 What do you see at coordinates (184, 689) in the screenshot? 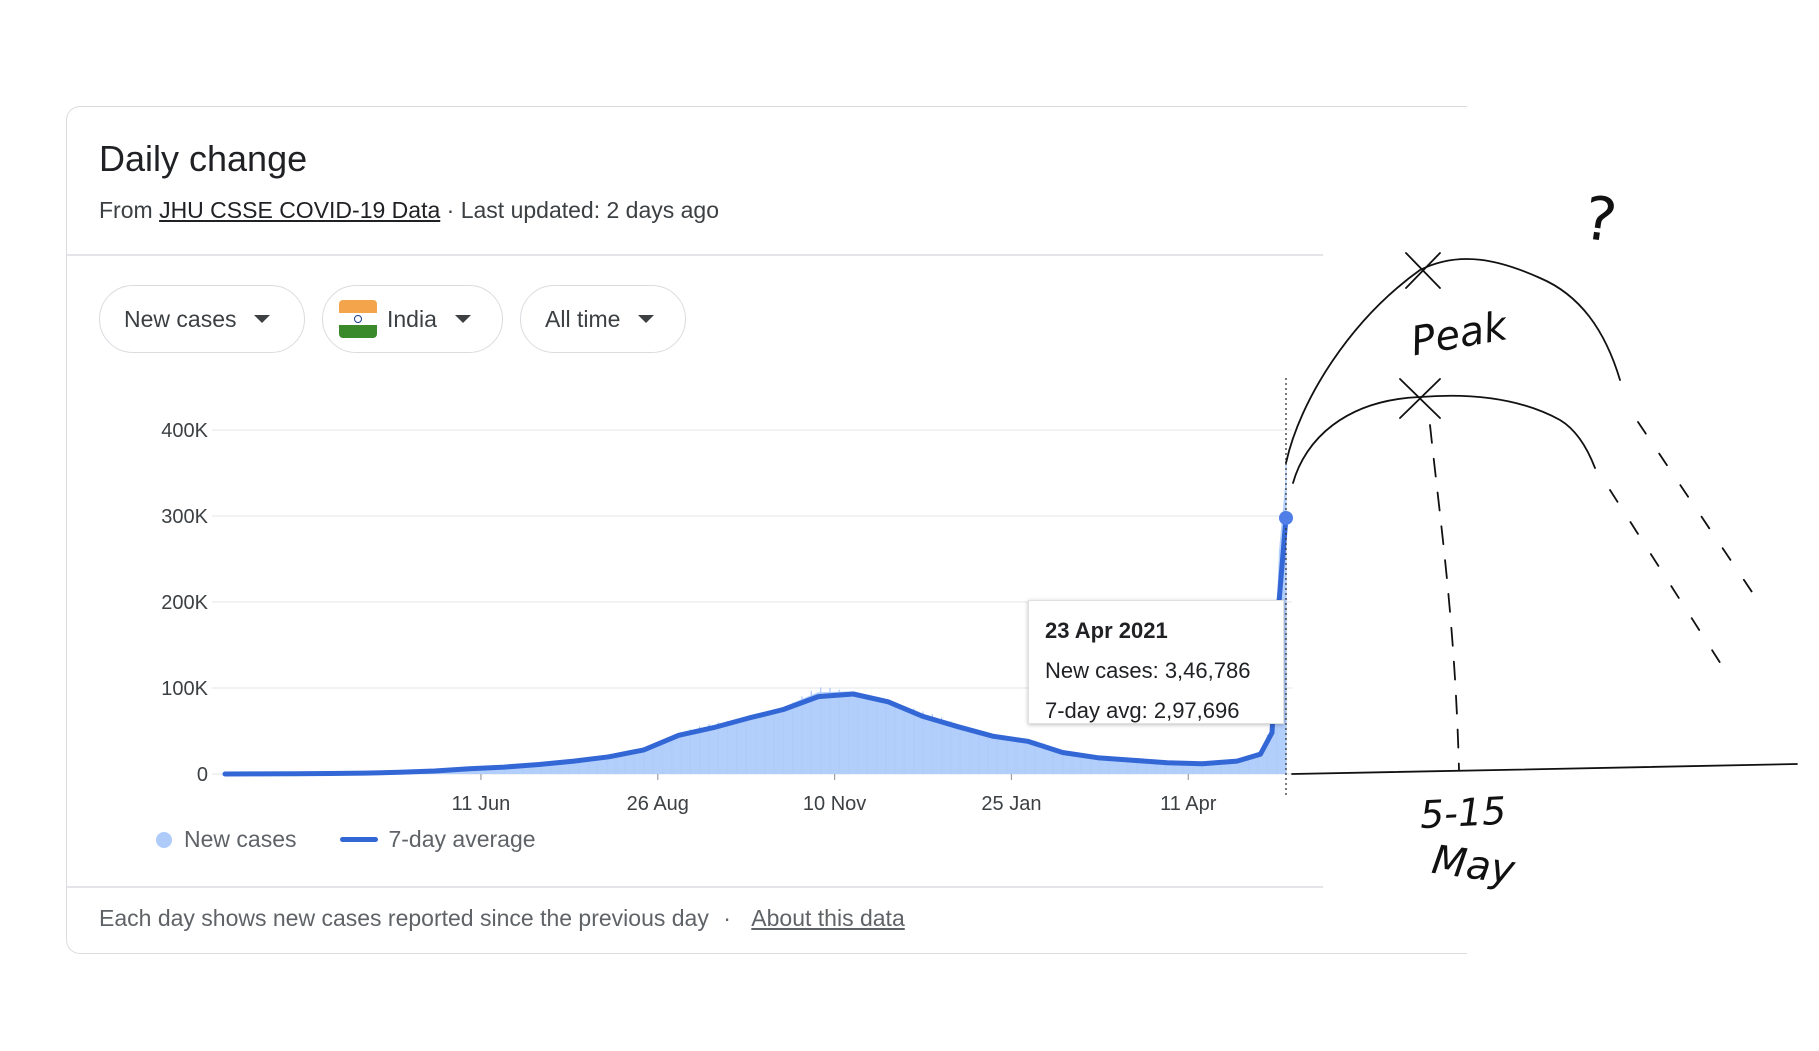
I see `y-tick-label: 100K` at bounding box center [184, 689].